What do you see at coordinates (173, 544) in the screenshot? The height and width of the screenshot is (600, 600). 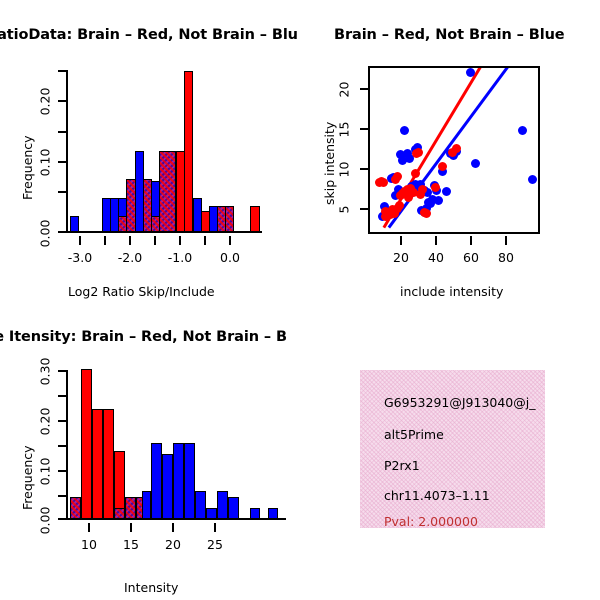 I see `intensity-x-ticklabel: 20` at bounding box center [173, 544].